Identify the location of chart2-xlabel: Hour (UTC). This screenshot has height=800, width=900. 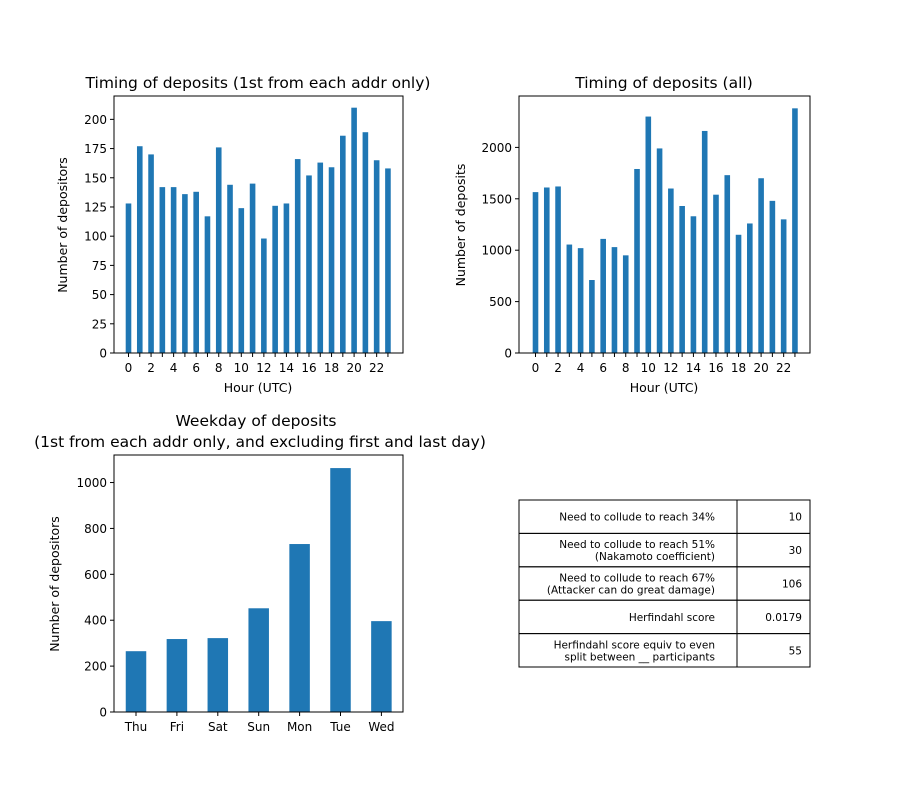
(664, 387).